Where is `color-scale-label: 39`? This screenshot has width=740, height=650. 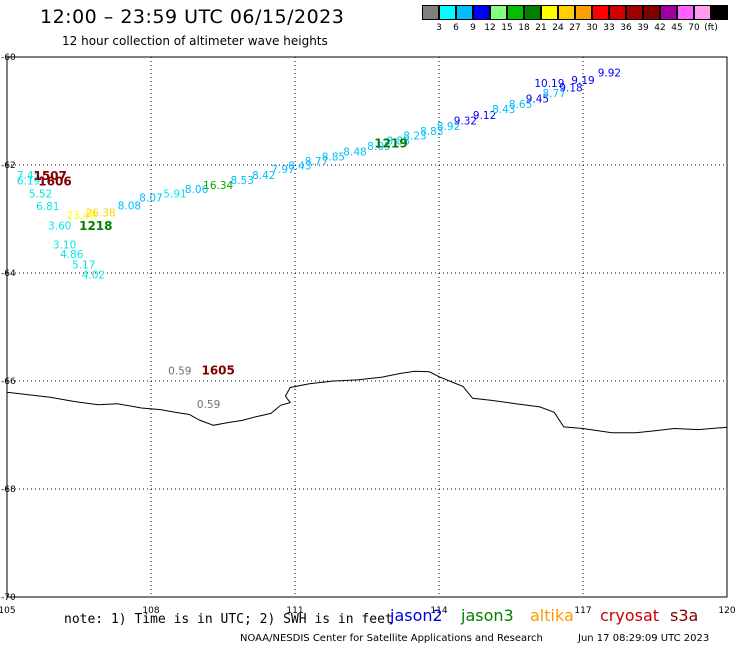 color-scale-label: 39 is located at coordinates (643, 28).